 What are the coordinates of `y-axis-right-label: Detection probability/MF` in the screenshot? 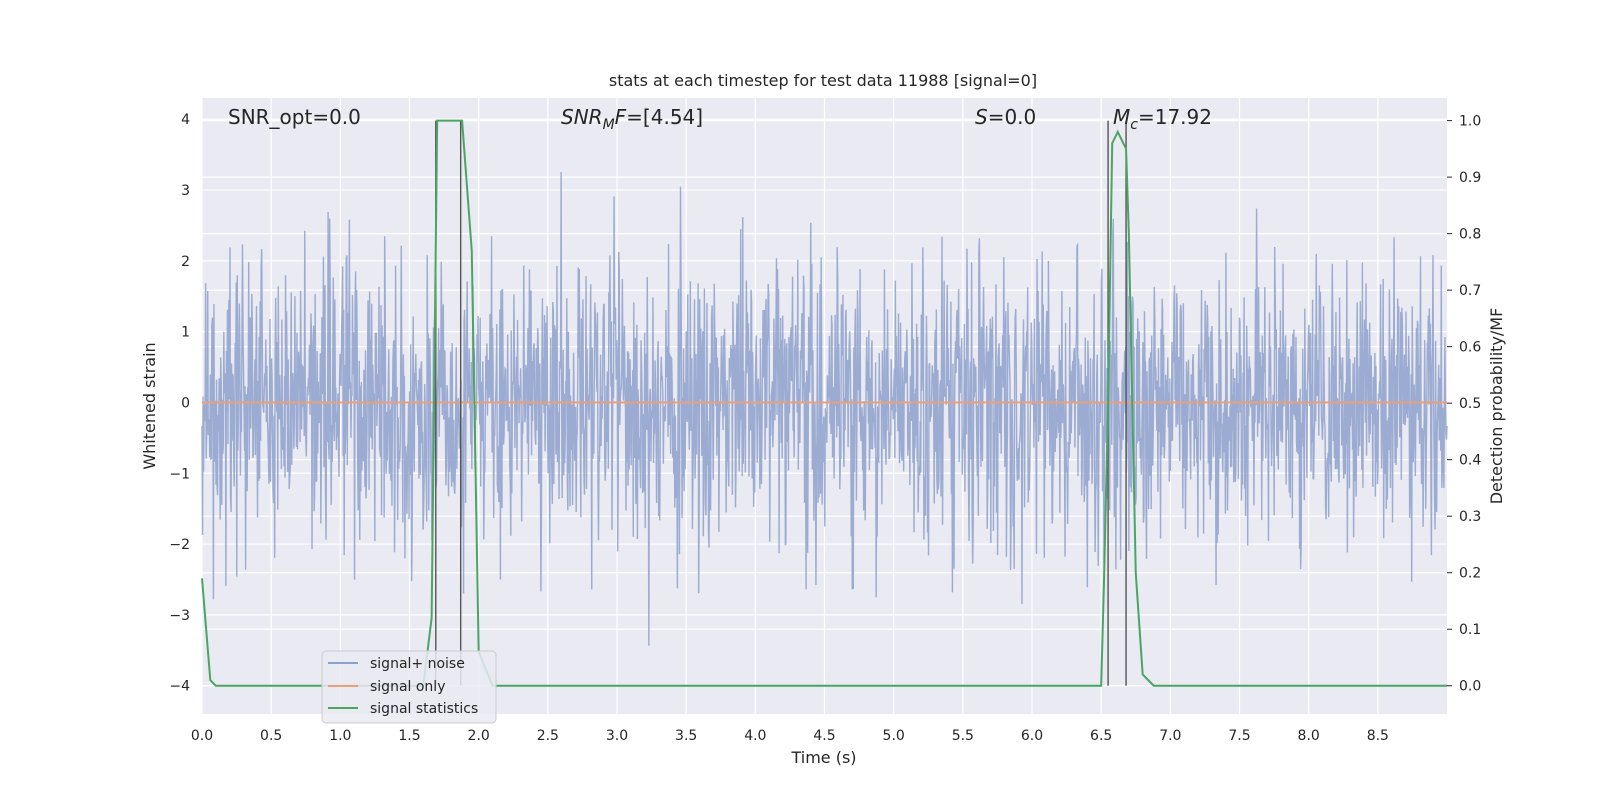 It's located at (1496, 406).